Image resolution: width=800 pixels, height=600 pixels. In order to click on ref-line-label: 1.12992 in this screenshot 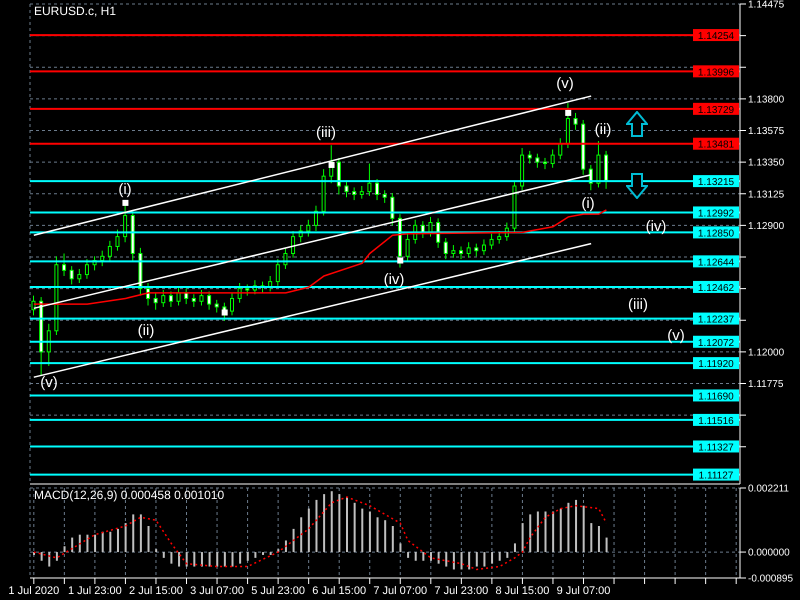, I will do `click(716, 214)`.